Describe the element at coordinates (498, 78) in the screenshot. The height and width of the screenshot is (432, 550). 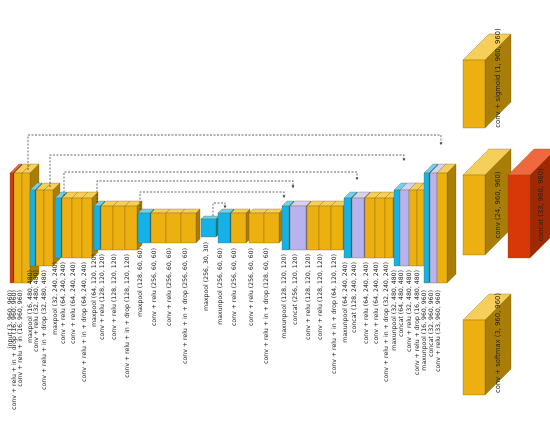
I see `side-label-sigmoid: conv + sigmoid (1, 960, 960)` at that location.